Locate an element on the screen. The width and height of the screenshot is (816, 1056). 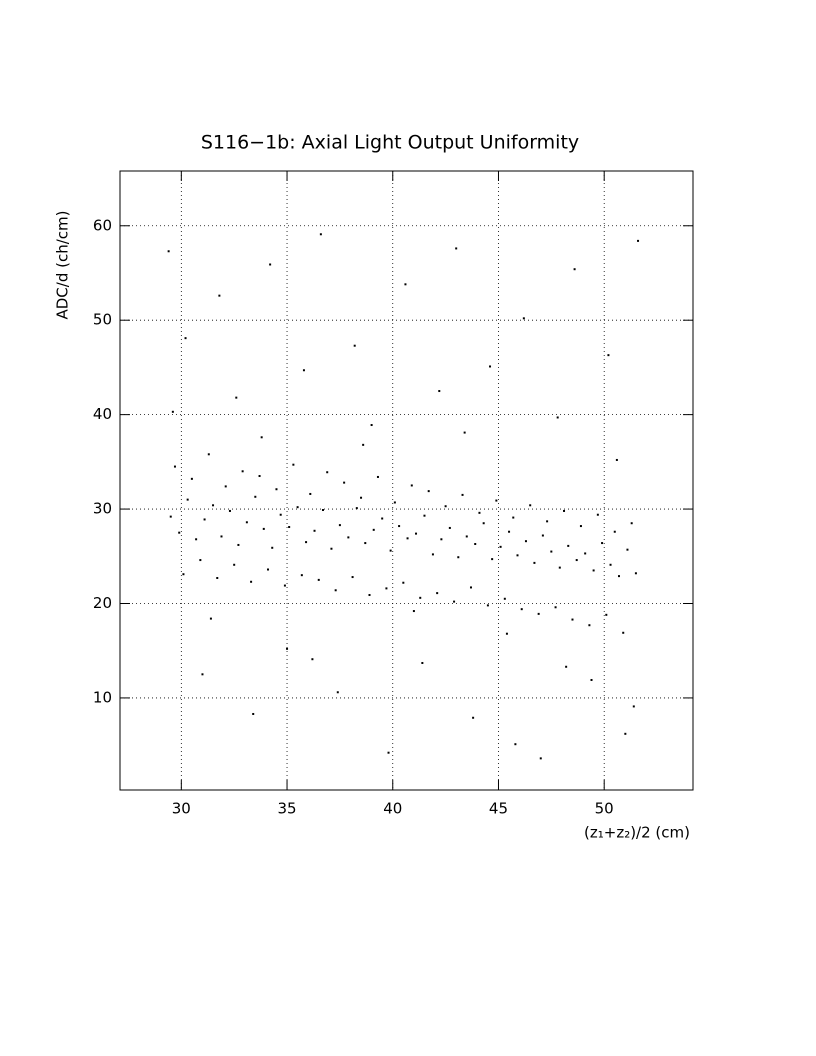
x-tick-label: 40 is located at coordinates (392, 809).